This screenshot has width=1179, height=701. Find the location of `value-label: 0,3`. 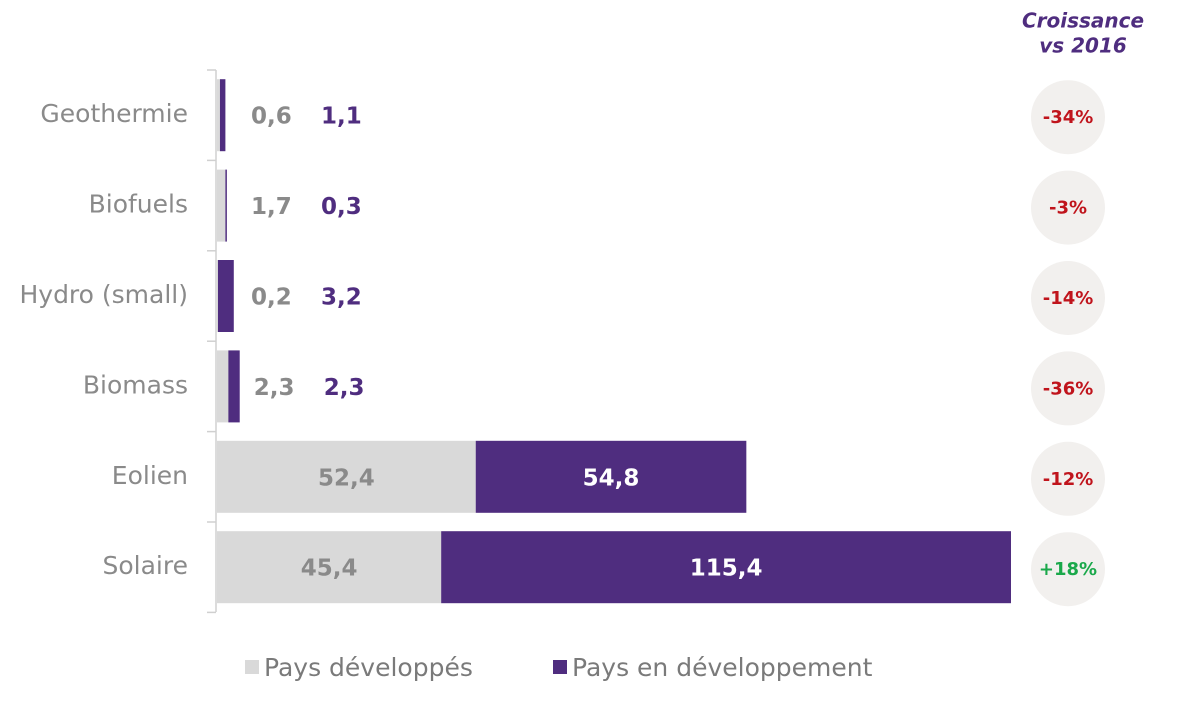

value-label: 0,3 is located at coordinates (341, 207).